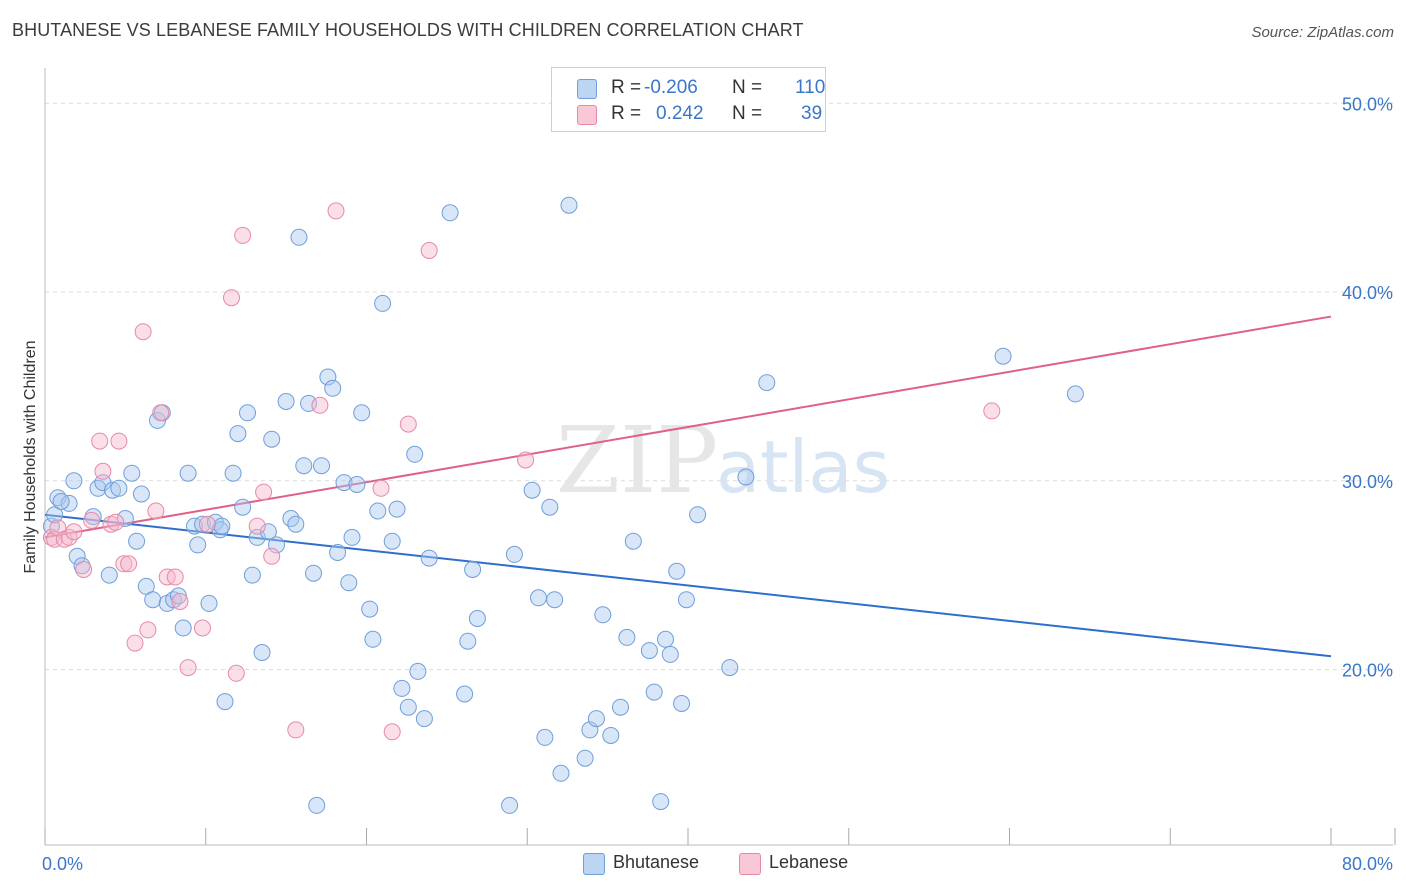 This screenshot has height=892, width=1406. Describe the element at coordinates (587, 115) in the screenshot. I see `lebanese-swatch` at that location.